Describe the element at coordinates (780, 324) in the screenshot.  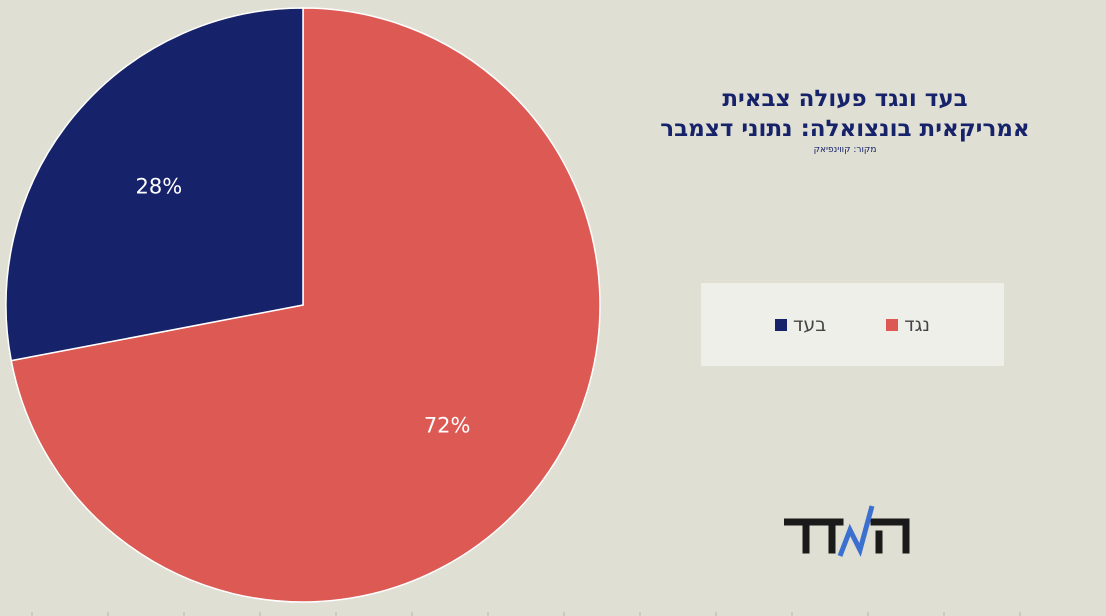
I see `legend-swatch-for` at that location.